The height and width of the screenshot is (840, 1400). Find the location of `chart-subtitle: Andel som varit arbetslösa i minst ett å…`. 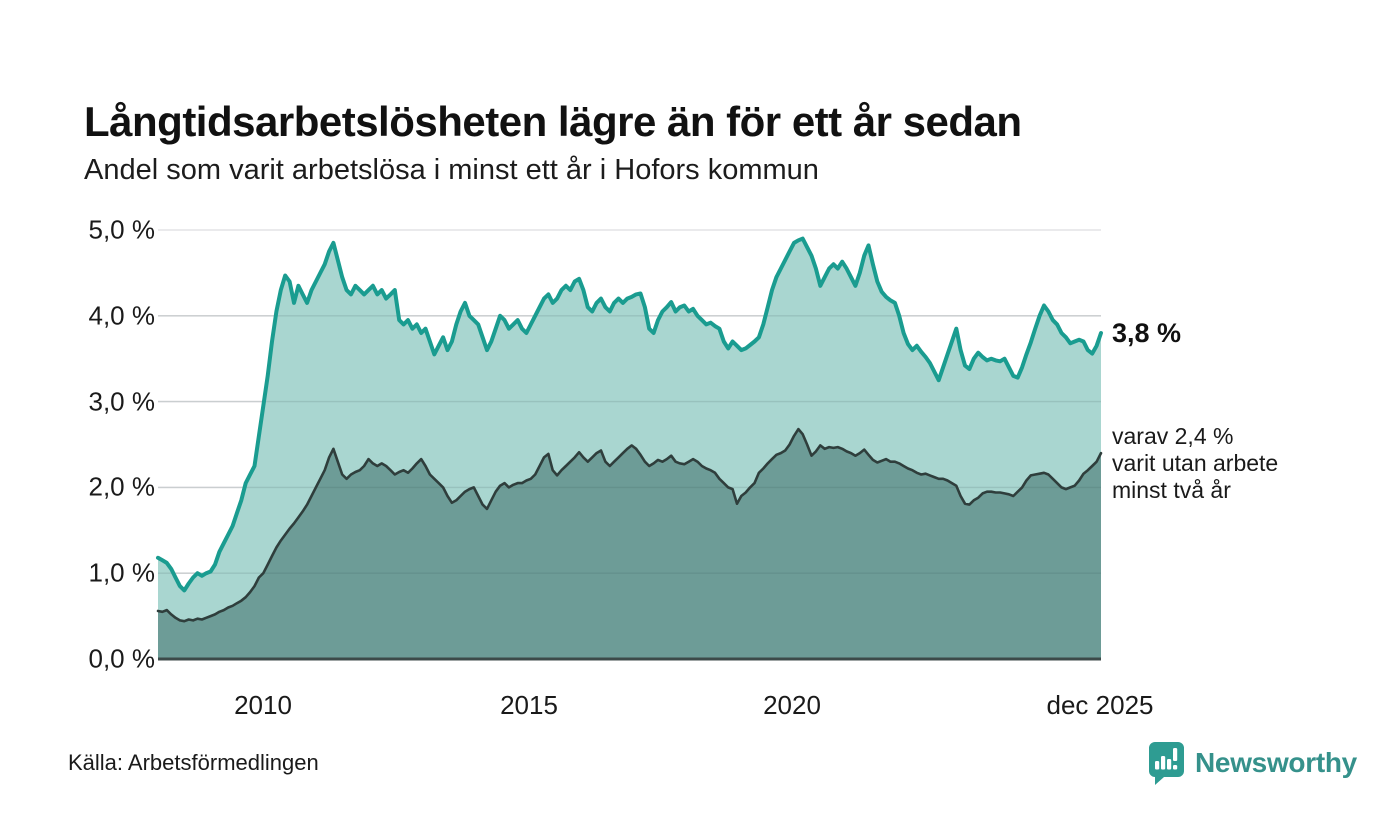

chart-subtitle: Andel som varit arbetslösa i minst ett å… is located at coordinates (451, 170).